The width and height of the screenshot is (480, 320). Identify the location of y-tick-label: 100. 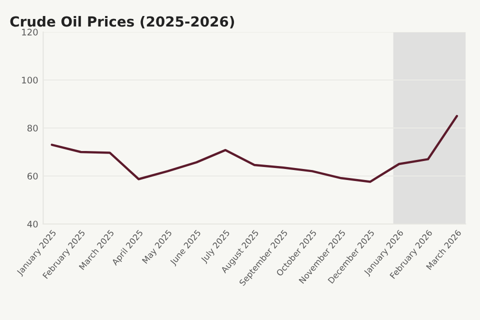
(30, 80).